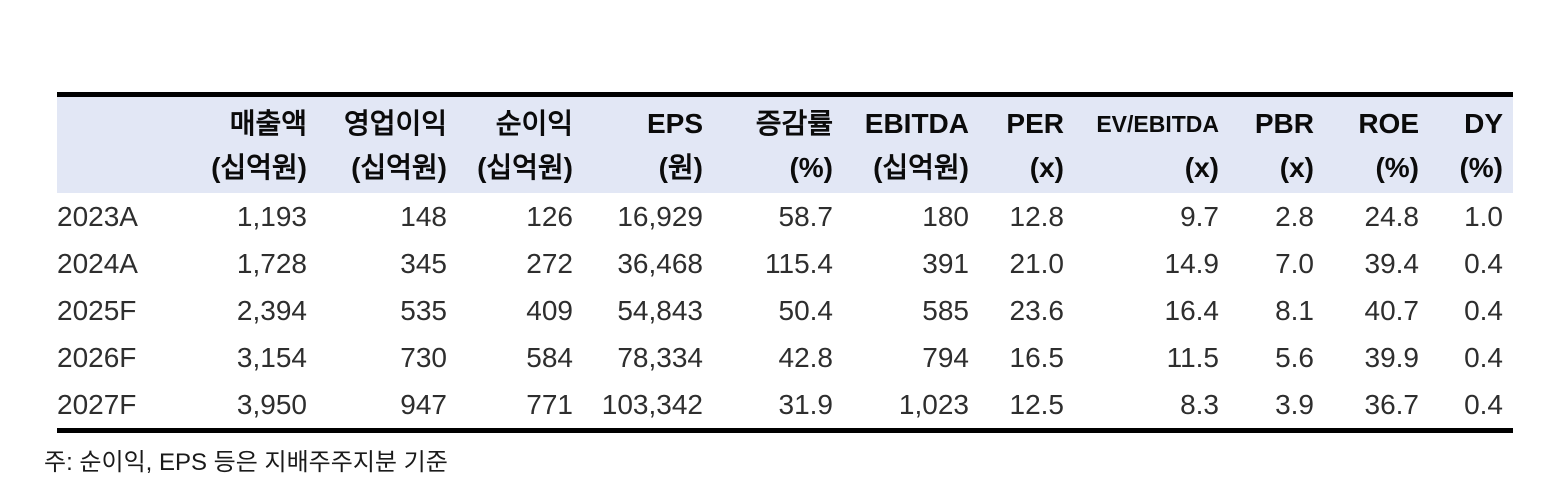 Image resolution: width=1559 pixels, height=500 pixels. Describe the element at coordinates (1376, 143) in the screenshot. I see `column-header-roe: ROE (%)` at that location.